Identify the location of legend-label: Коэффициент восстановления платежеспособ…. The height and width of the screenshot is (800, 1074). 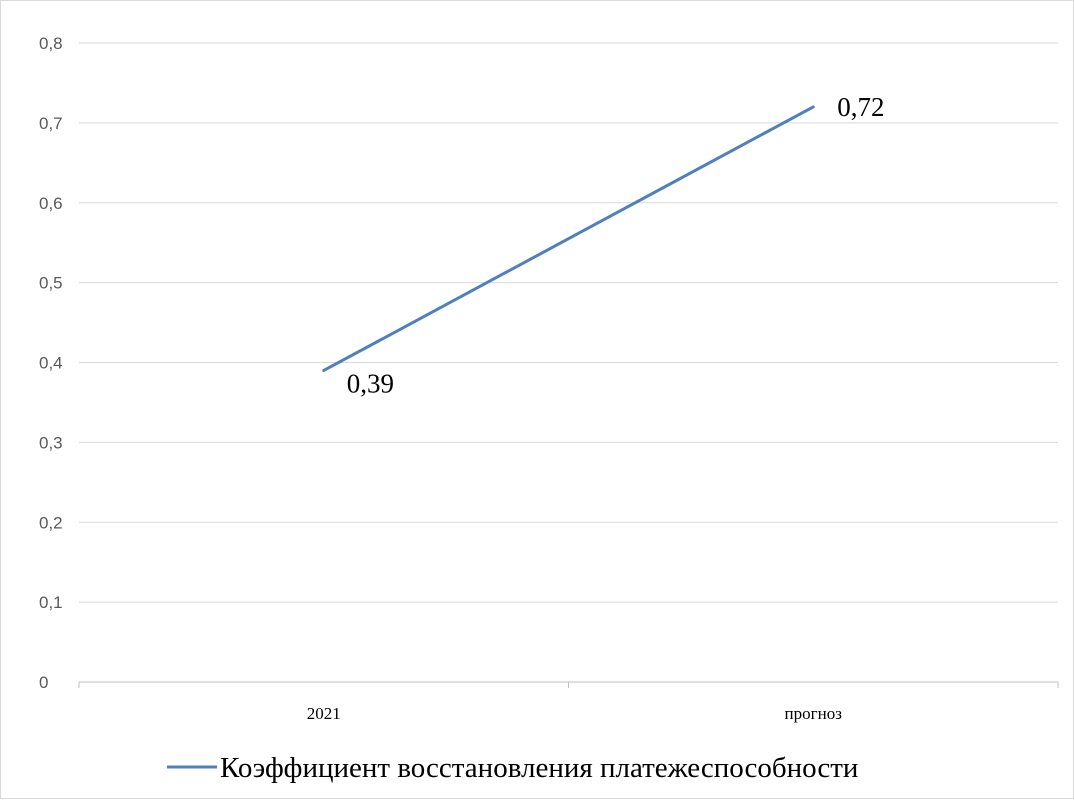
(539, 768).